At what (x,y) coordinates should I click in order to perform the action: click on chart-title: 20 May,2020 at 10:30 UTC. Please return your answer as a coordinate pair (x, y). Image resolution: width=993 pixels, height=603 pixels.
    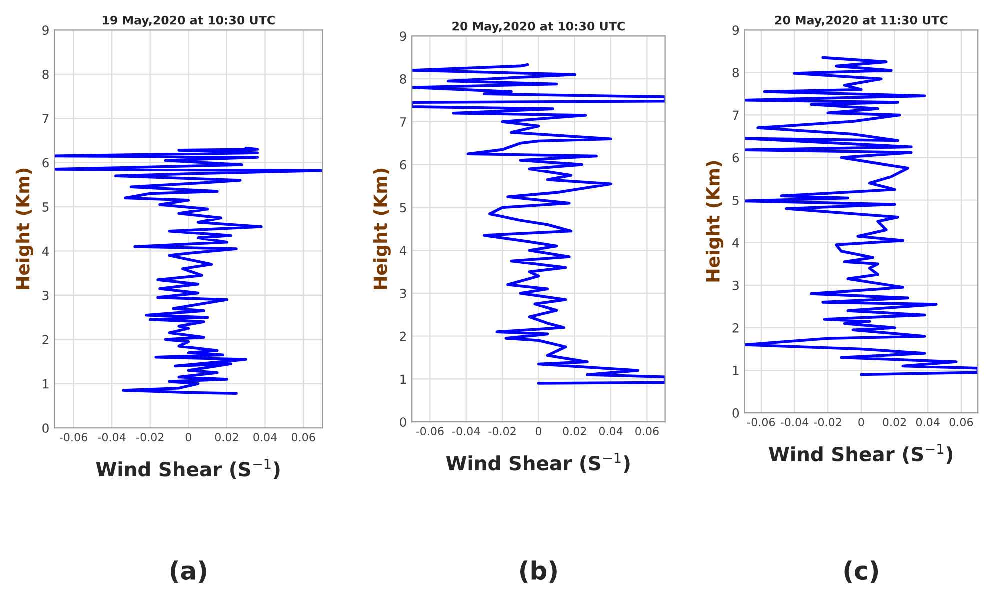
    Looking at the image, I should click on (538, 28).